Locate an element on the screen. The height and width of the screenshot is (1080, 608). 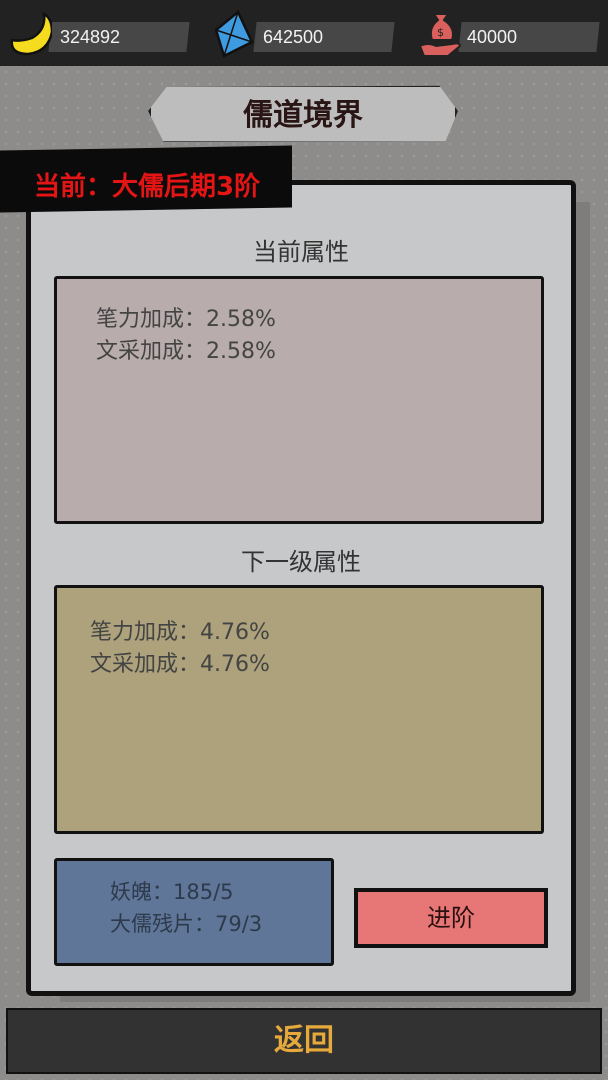
back-button: 返回 is located at coordinates (304, 1041).